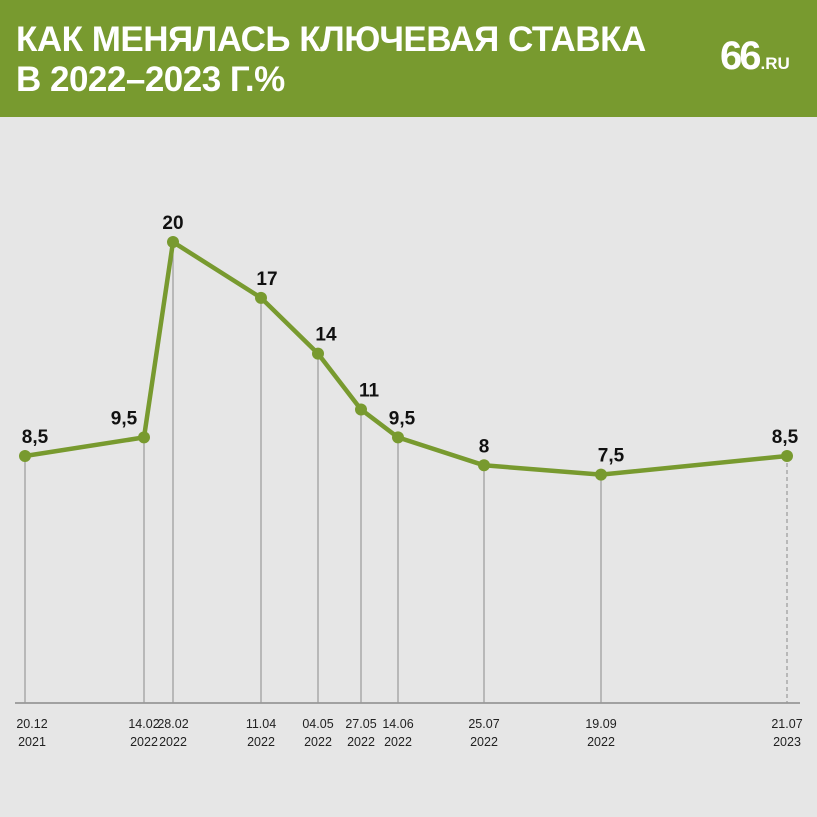 Image resolution: width=817 pixels, height=817 pixels. What do you see at coordinates (484, 742) in the screenshot?
I see `x-tick-year-7: 2022` at bounding box center [484, 742].